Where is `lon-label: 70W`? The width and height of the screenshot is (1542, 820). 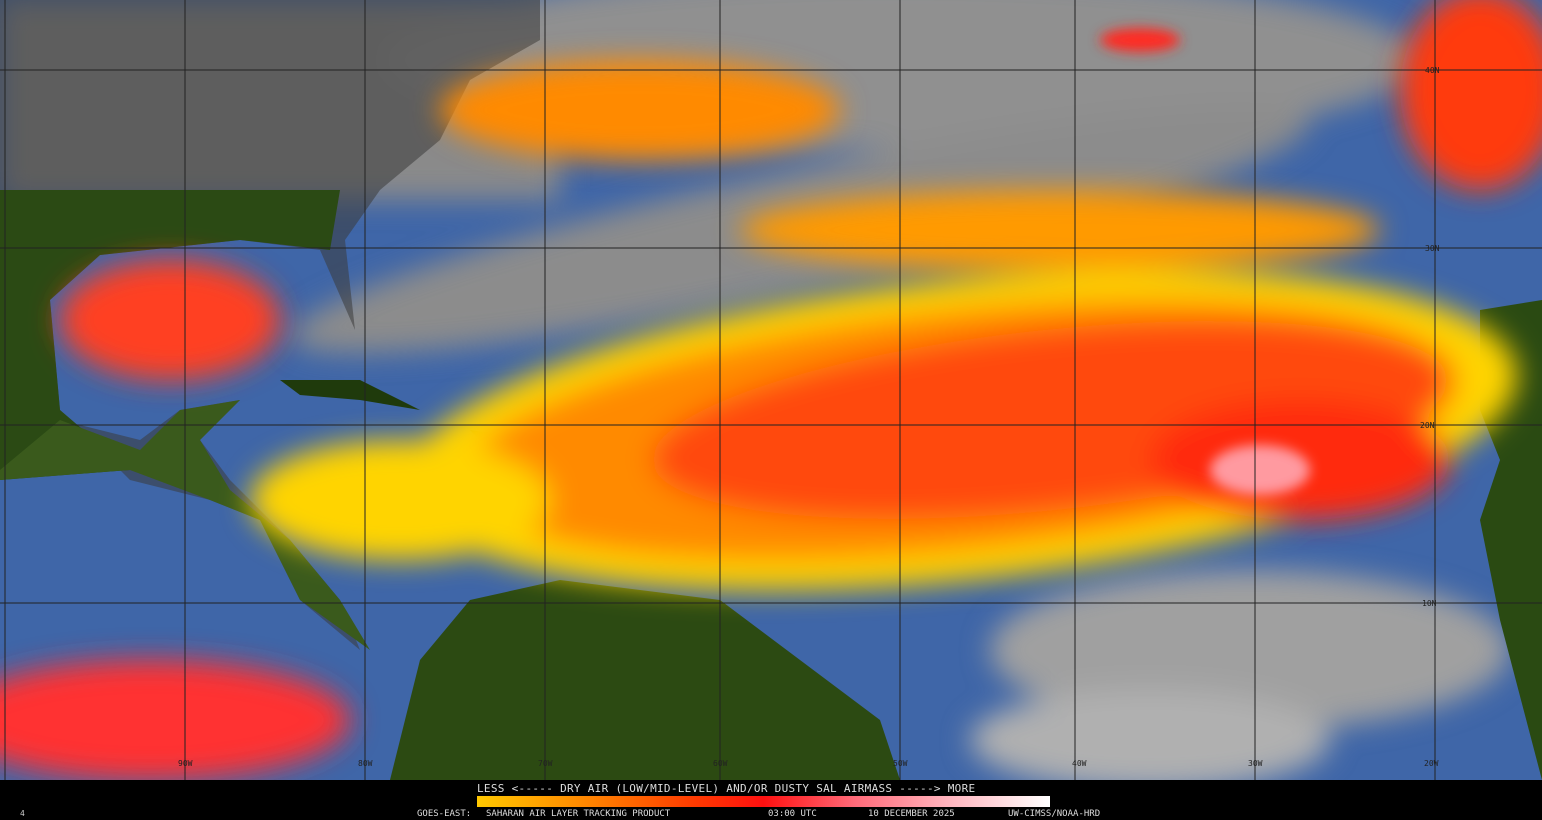 lon-label: 70W is located at coordinates (545, 763).